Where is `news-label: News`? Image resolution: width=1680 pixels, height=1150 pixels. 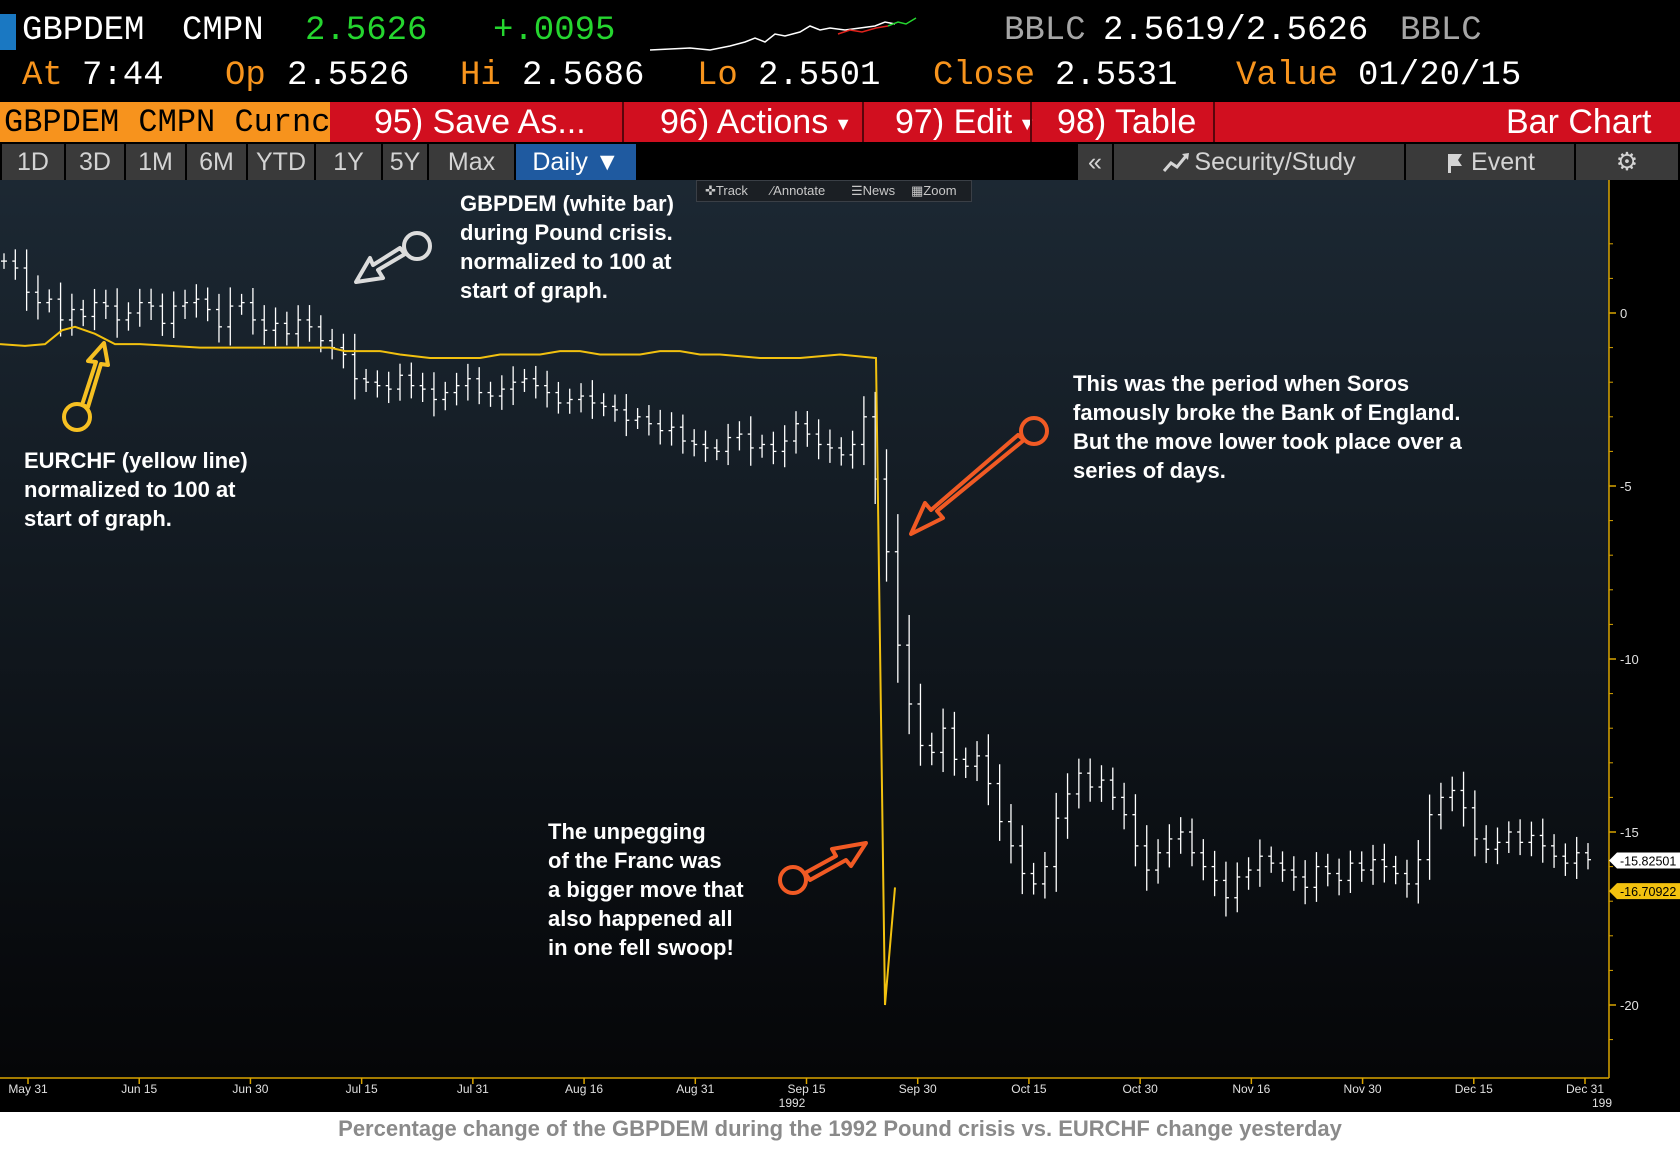 news-label: News is located at coordinates (879, 190).